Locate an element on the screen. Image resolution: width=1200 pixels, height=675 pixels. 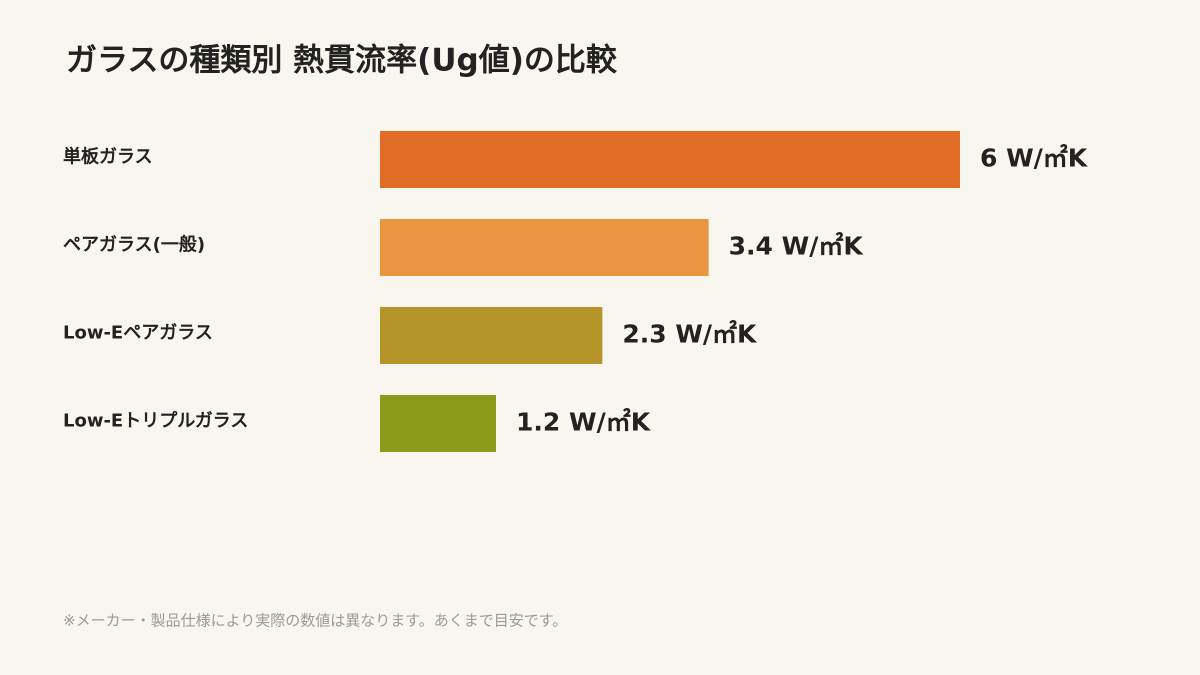
chart-title: ガラスの種類別 熱貫流率(Ug値)の比較 is located at coordinates (342, 61).